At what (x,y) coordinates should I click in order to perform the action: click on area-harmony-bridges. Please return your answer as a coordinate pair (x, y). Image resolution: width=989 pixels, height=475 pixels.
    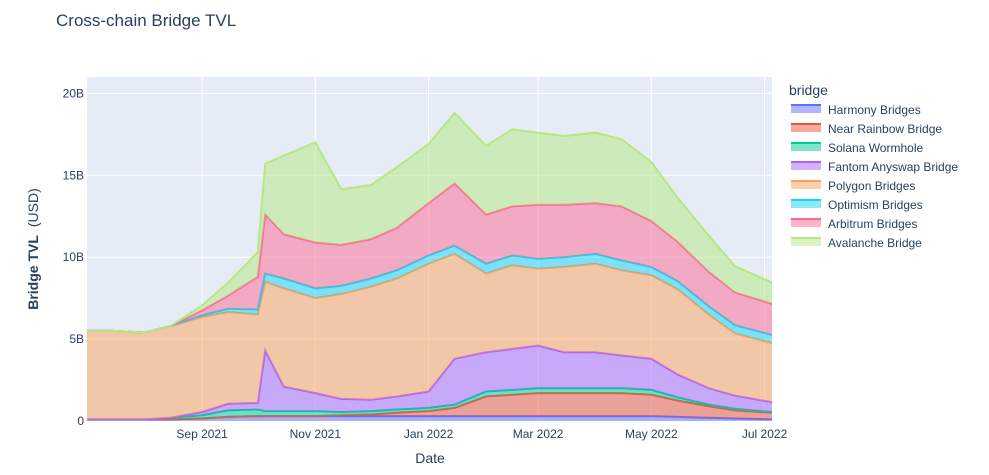
    Looking at the image, I should click on (429, 418).